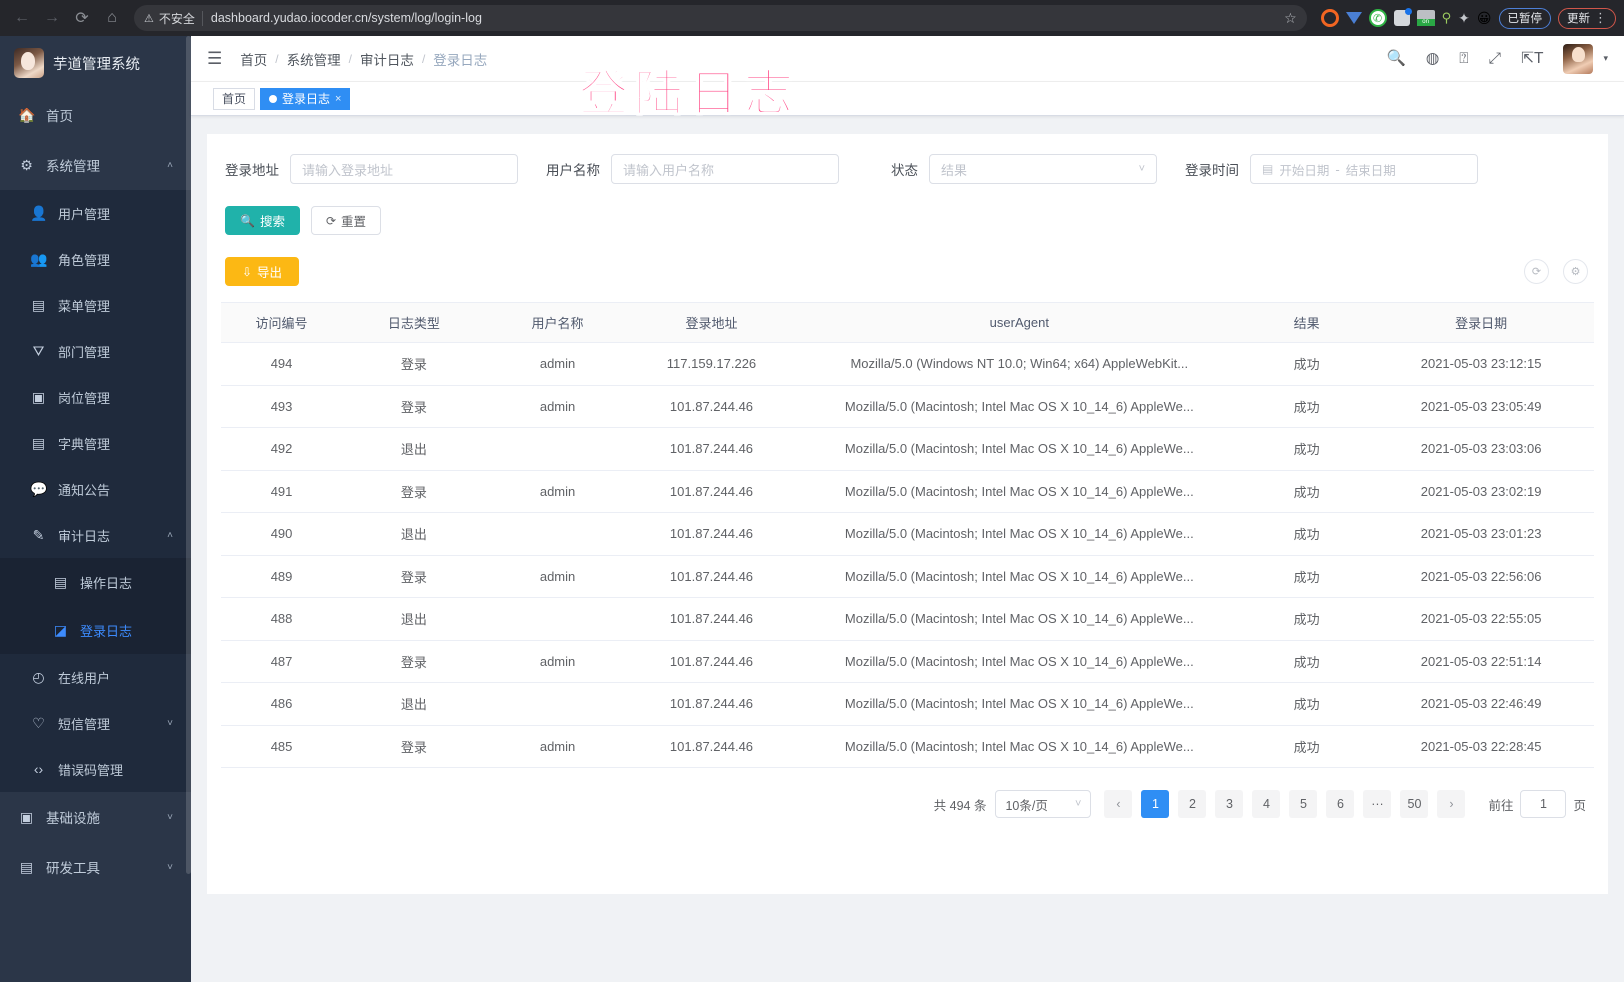  What do you see at coordinates (95, 867) in the screenshot?
I see `sidebar-item-dev-tools: ▤ 研发工具 ˅` at bounding box center [95, 867].